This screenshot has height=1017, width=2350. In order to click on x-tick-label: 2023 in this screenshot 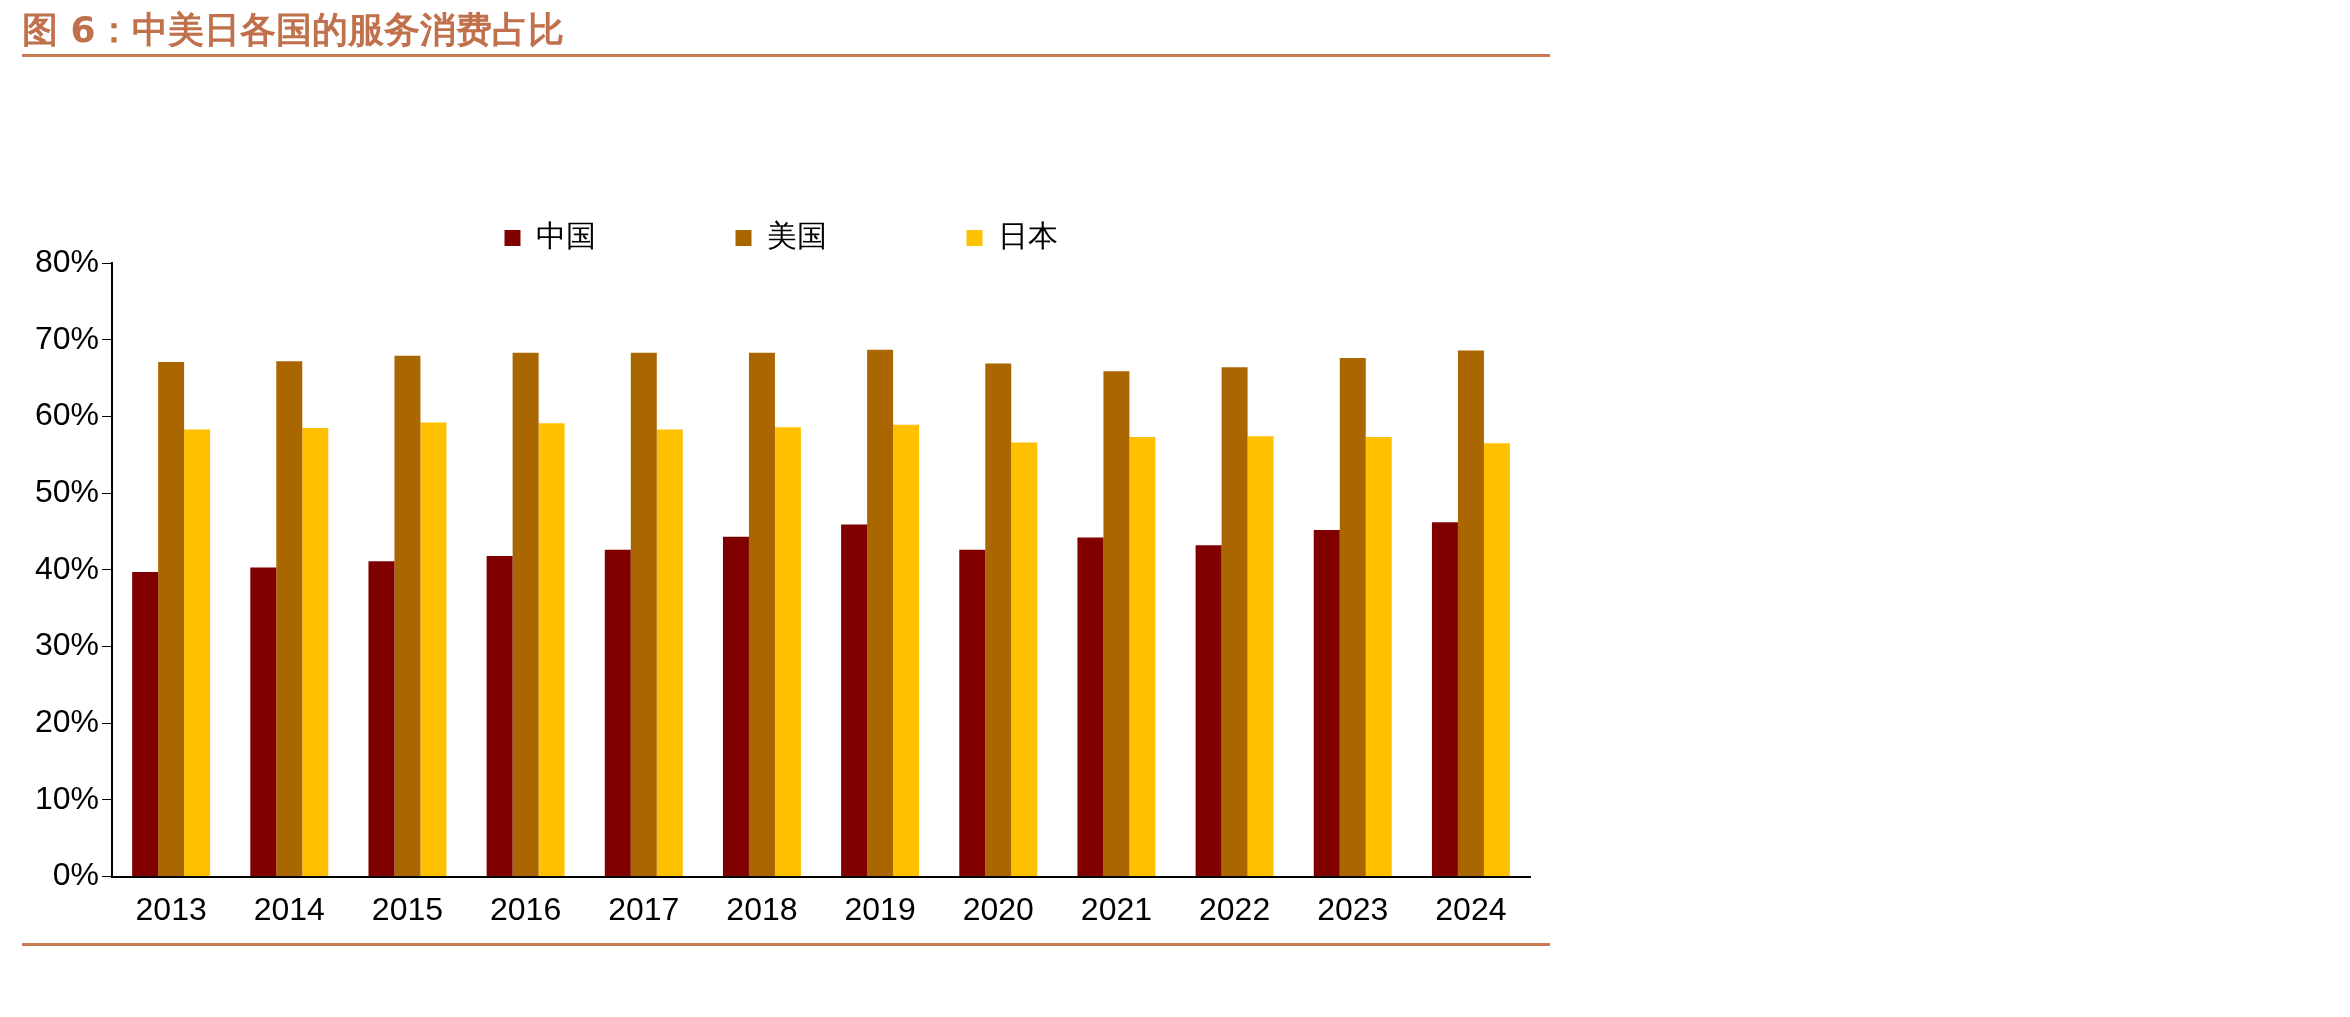, I will do `click(1353, 908)`.